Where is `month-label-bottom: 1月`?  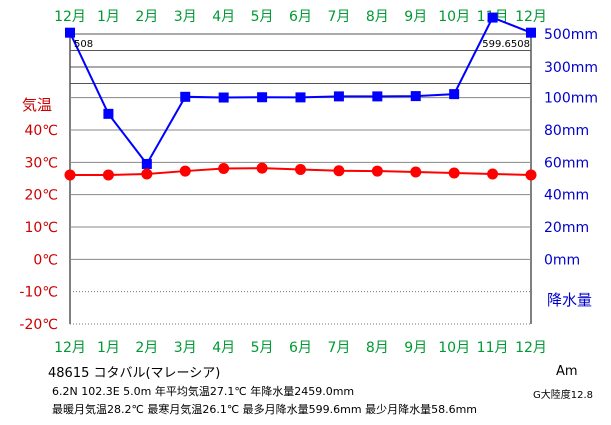
month-label-bottom: 1月 is located at coordinates (108, 348).